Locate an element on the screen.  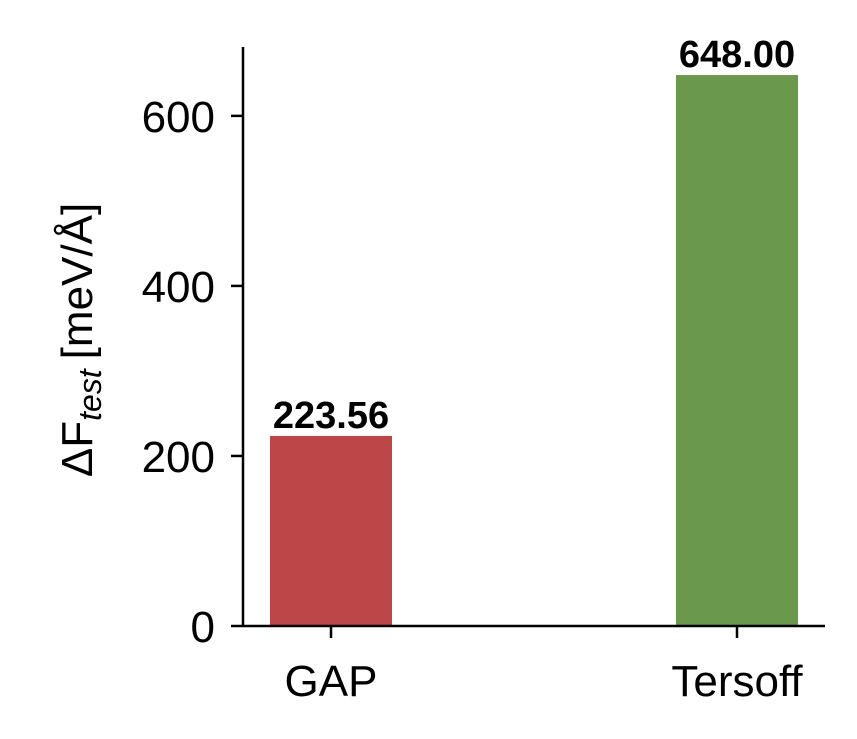
y-label-subscript: test is located at coordinates (90, 394).